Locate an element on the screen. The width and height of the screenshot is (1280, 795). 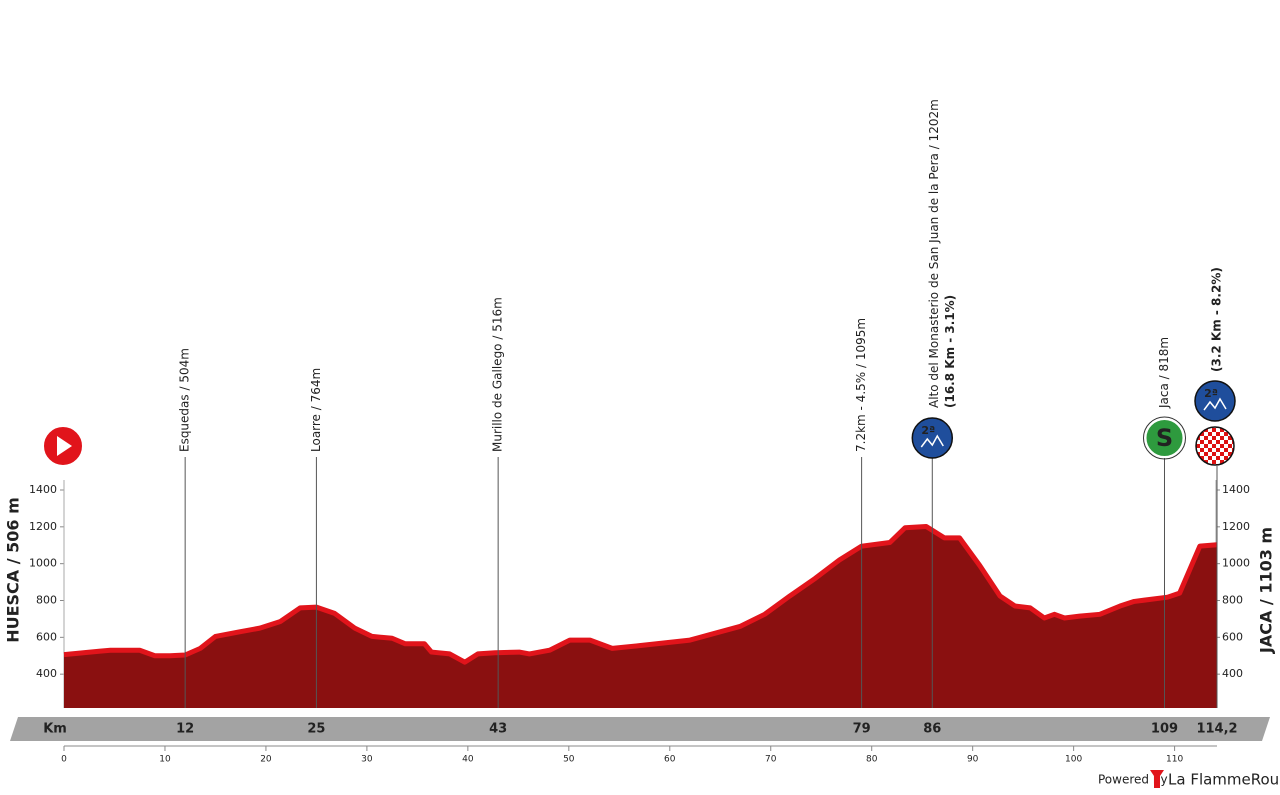
km-bar-label: 25 is located at coordinates (316, 729).